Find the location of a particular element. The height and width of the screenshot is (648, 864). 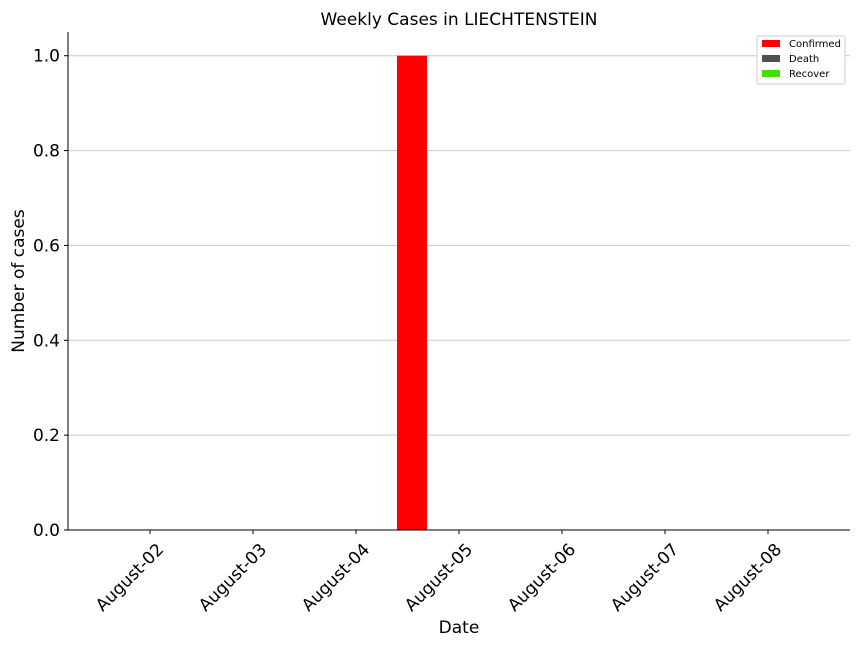

legend-label-confirmed: Confirmed is located at coordinates (815, 44).